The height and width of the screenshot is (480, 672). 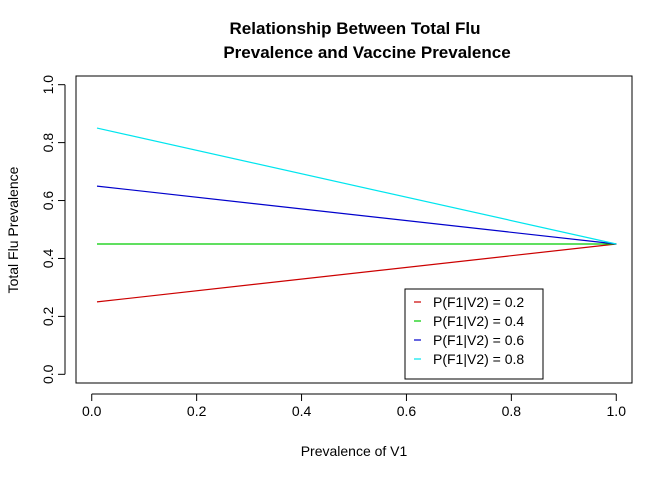 What do you see at coordinates (48, 85) in the screenshot?
I see `y-tick-label: 1.0` at bounding box center [48, 85].